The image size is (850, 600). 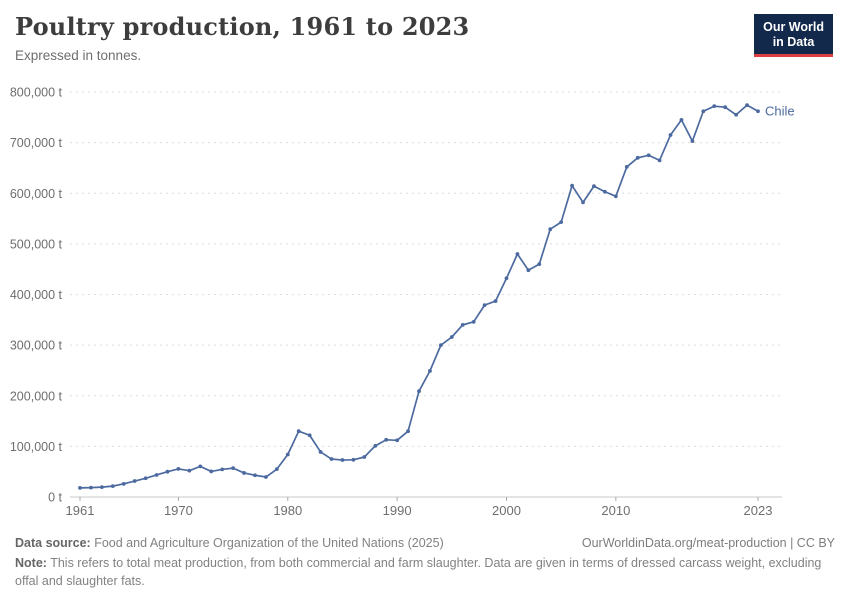 I want to click on page-title: Poultry production, 1961 to 2023, so click(x=242, y=26).